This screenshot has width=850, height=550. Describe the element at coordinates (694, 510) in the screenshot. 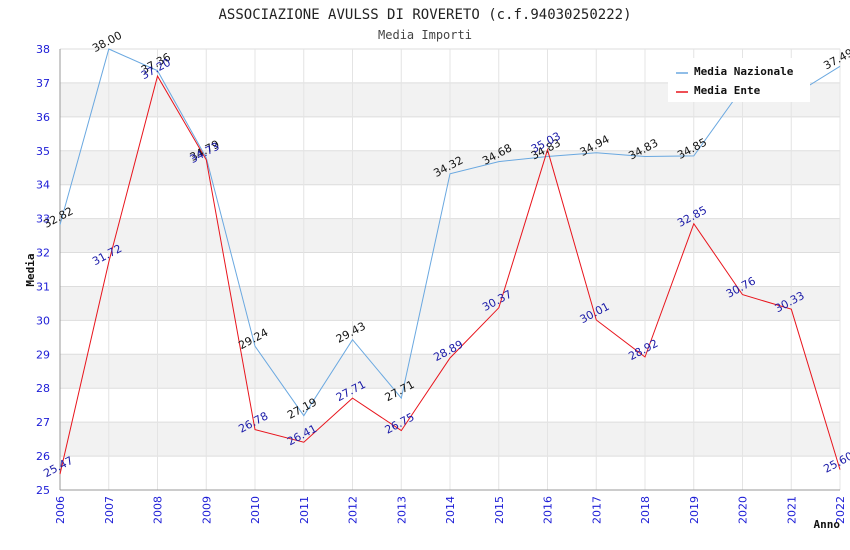

I see `x-tick-2019: 2019` at that location.